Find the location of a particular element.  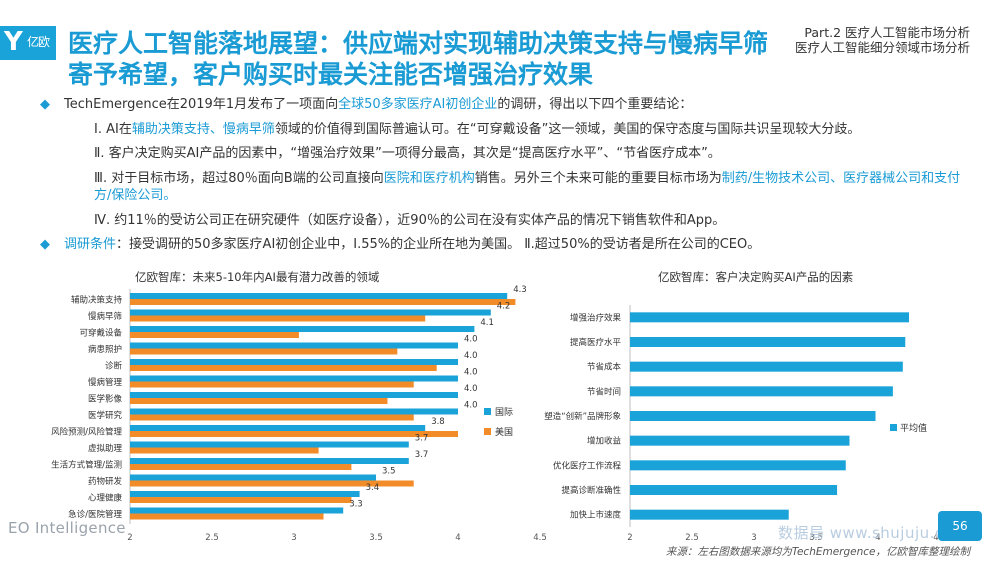

chart-left-category-label: 辅助决策支持 is located at coordinates (97, 299).